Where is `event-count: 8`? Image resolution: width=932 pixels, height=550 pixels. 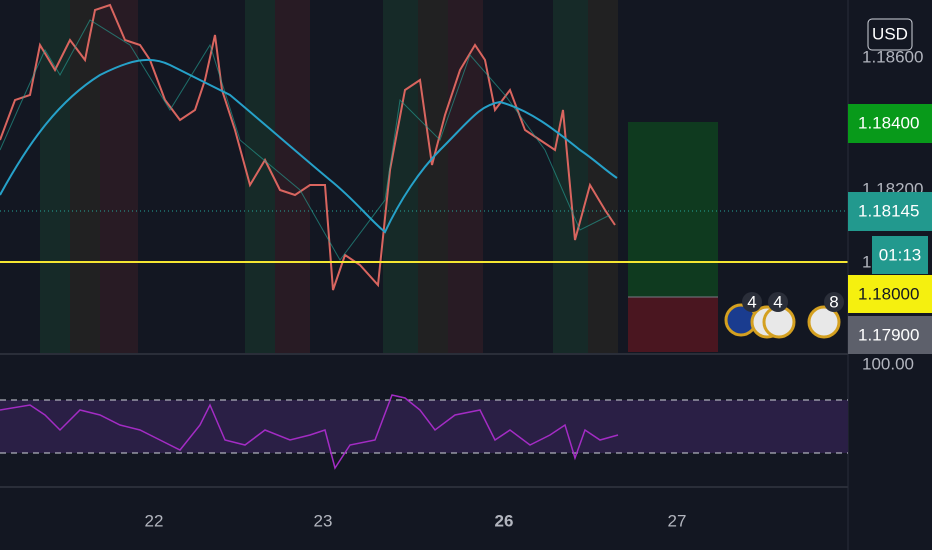 event-count: 8 is located at coordinates (833, 301).